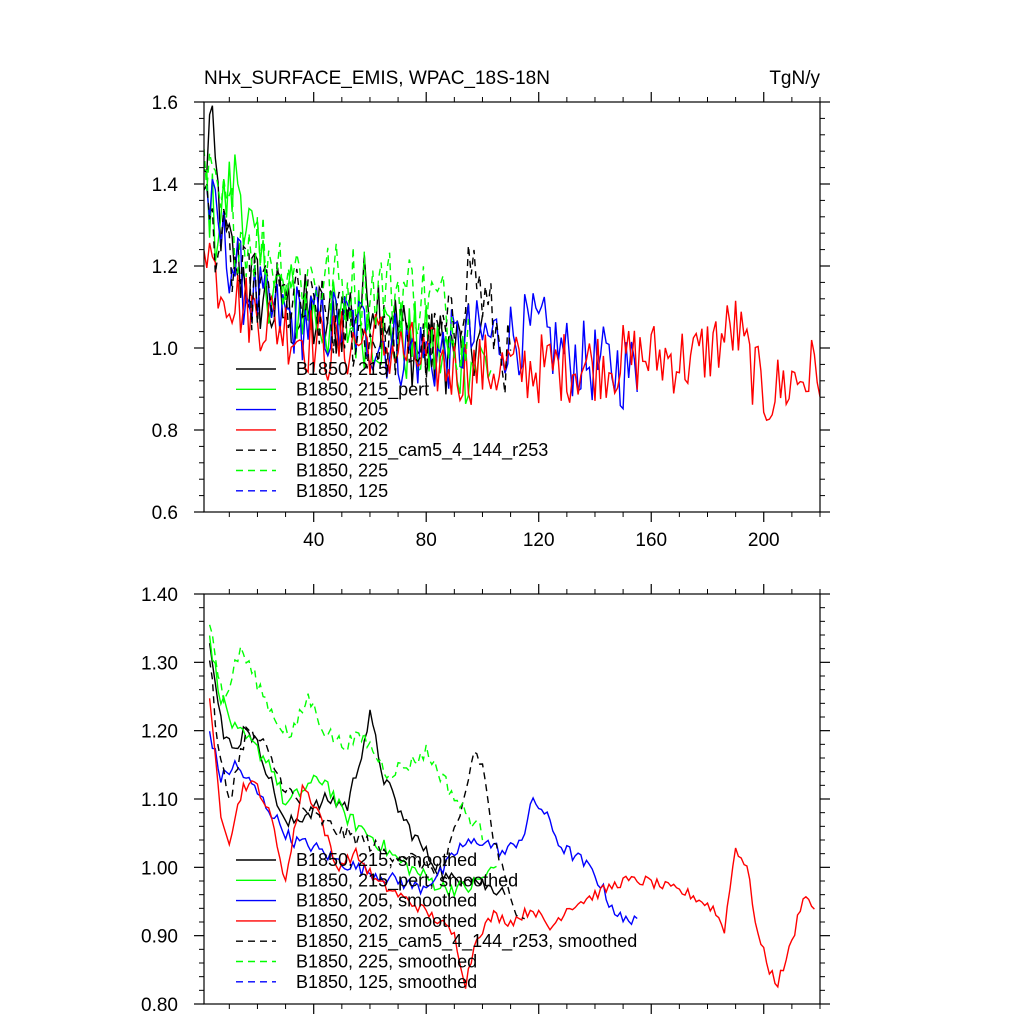 The width and height of the screenshot is (1024, 1024). Describe the element at coordinates (764, 540) in the screenshot. I see `top-chart-x-tick-label: 200` at that location.